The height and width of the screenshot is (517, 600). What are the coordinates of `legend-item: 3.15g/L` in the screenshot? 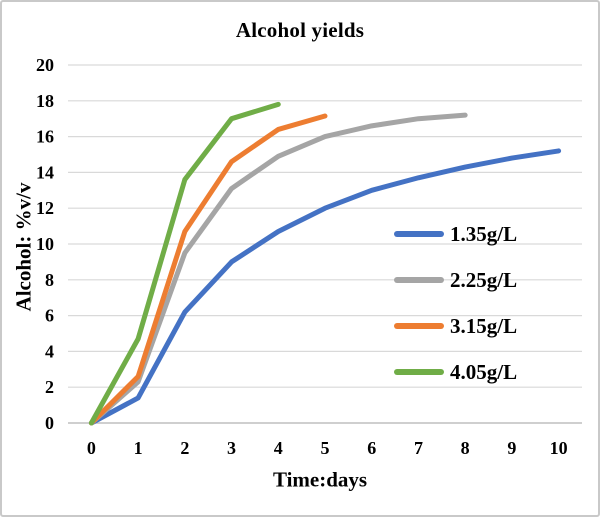 It's located at (489, 326).